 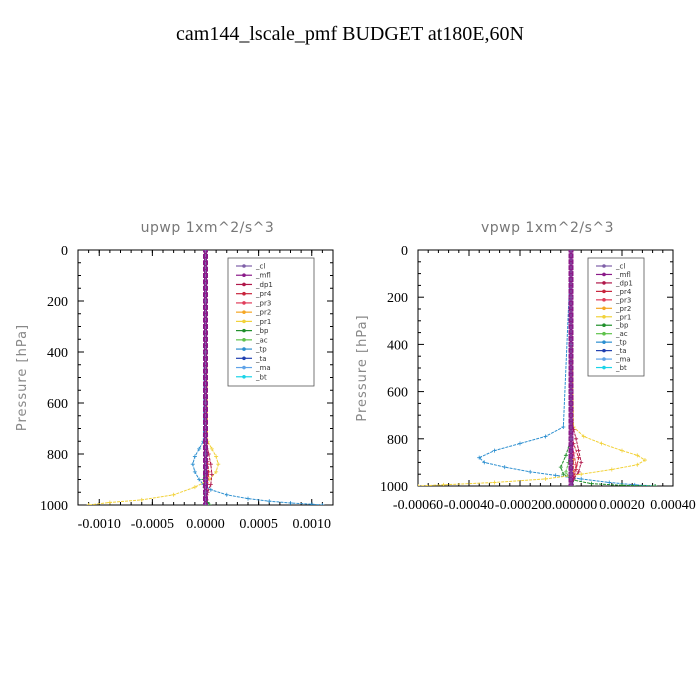 What do you see at coordinates (262, 331) in the screenshot?
I see `legend-label-bp: _bp` at bounding box center [262, 331].